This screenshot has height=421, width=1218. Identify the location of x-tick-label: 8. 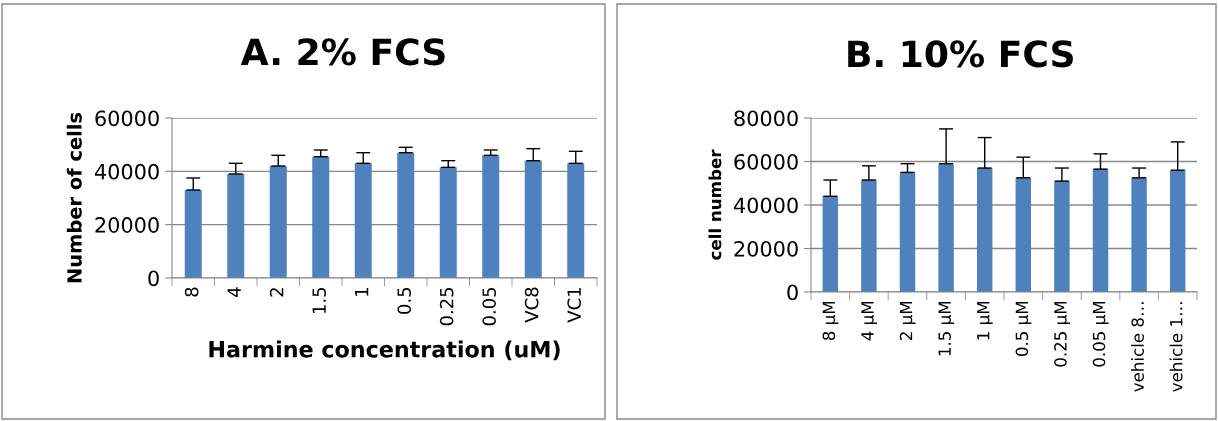
(191, 292).